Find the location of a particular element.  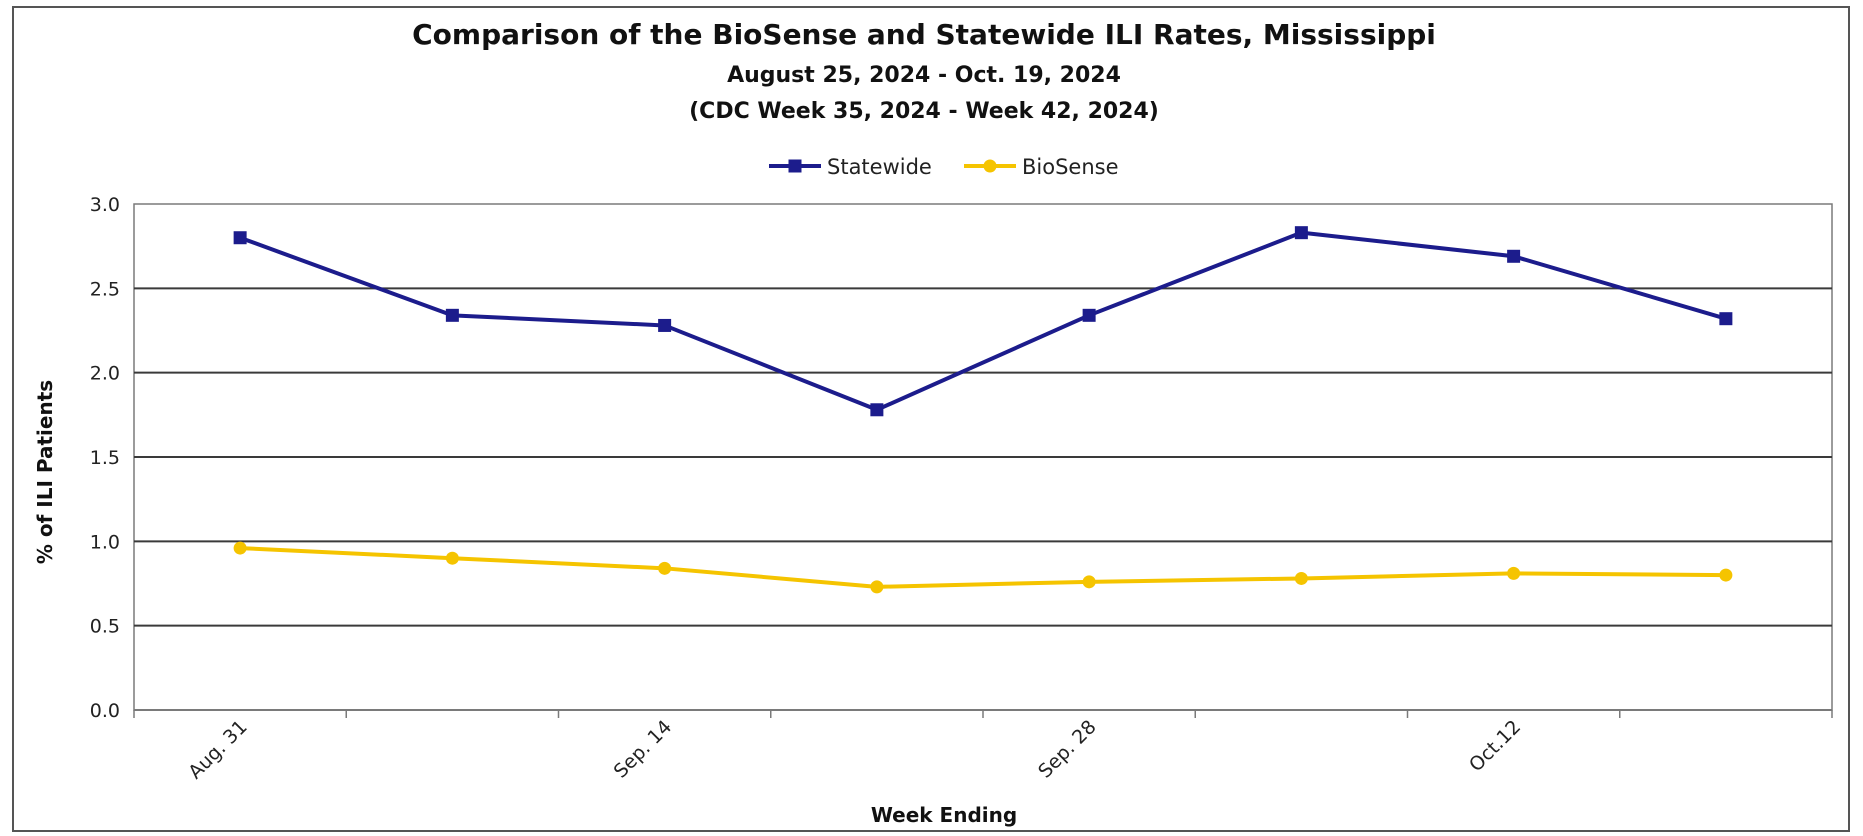

x-axis-title: Week Ending is located at coordinates (944, 815).